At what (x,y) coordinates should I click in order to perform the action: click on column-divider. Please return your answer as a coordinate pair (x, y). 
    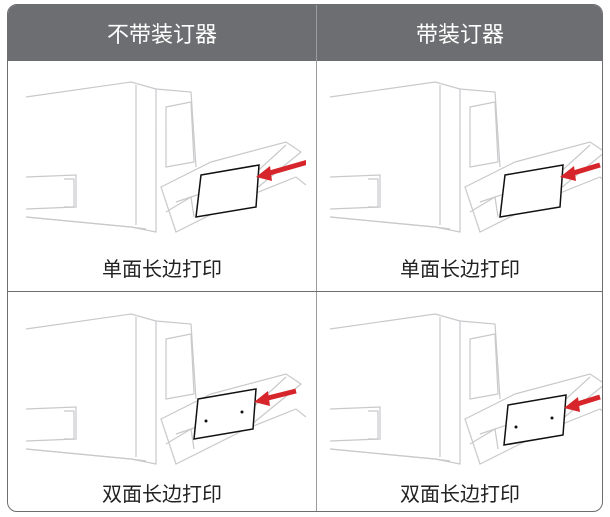
    Looking at the image, I should click on (316, 258).